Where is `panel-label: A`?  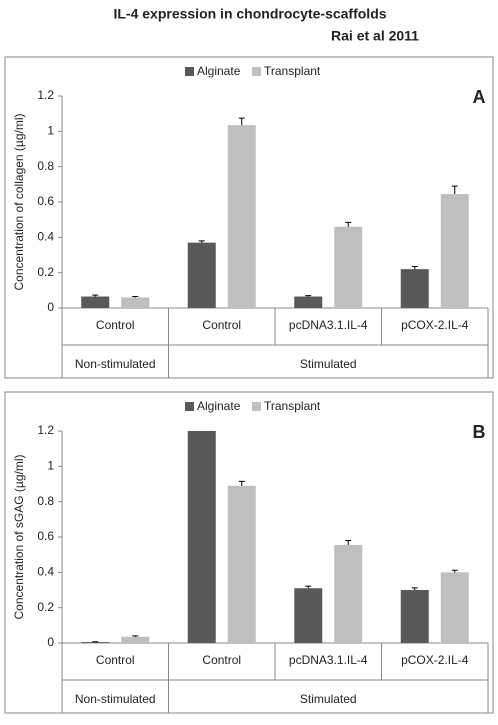
panel-label: A is located at coordinates (479, 97).